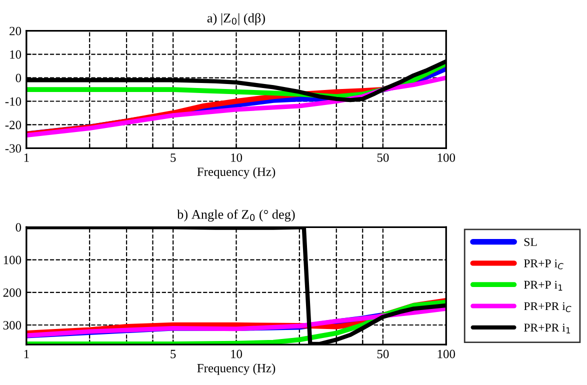 The width and height of the screenshot is (587, 385). Describe the element at coordinates (16, 31) in the screenshot. I see `y-tick-label: 20` at that location.